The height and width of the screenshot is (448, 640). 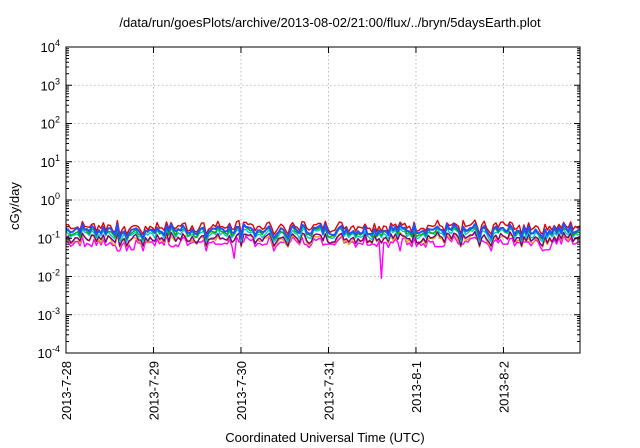 I want to click on x-tick-label: 2013-7-31, so click(x=328, y=390).